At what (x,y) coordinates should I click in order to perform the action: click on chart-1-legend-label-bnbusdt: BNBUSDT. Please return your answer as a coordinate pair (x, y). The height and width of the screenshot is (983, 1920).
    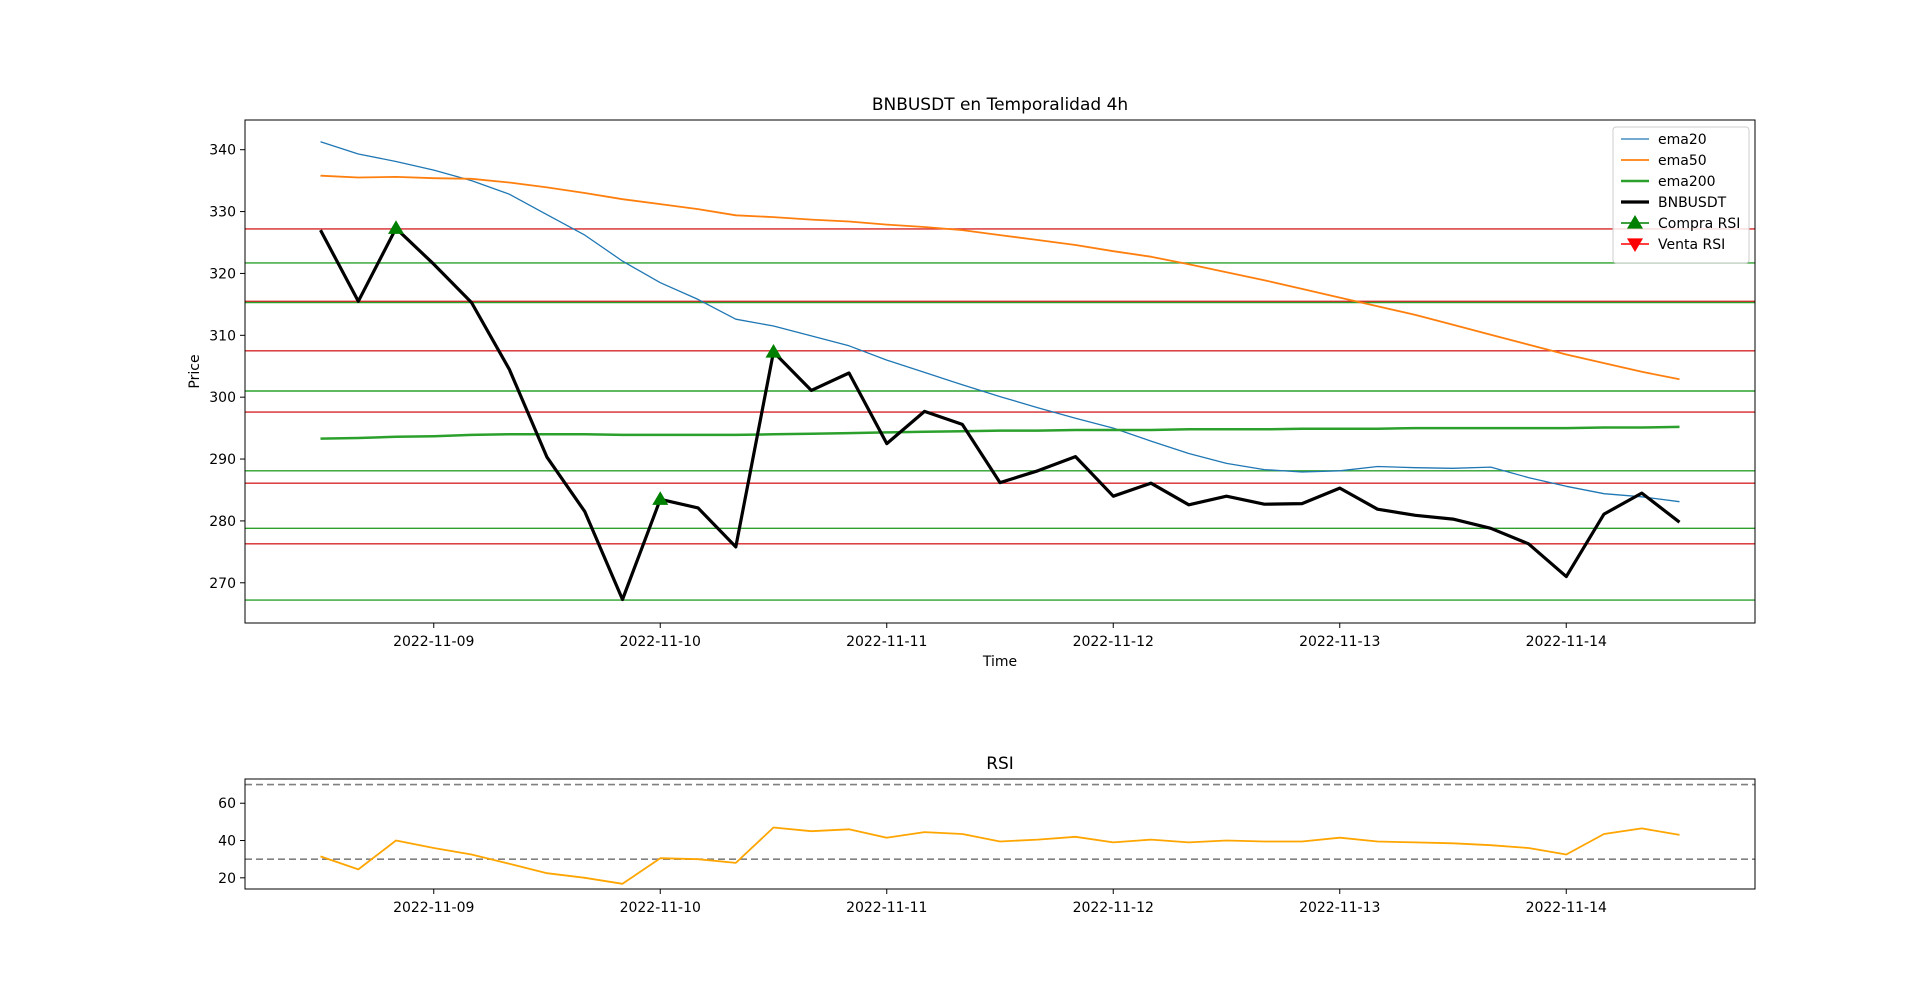
    Looking at the image, I should click on (1692, 203).